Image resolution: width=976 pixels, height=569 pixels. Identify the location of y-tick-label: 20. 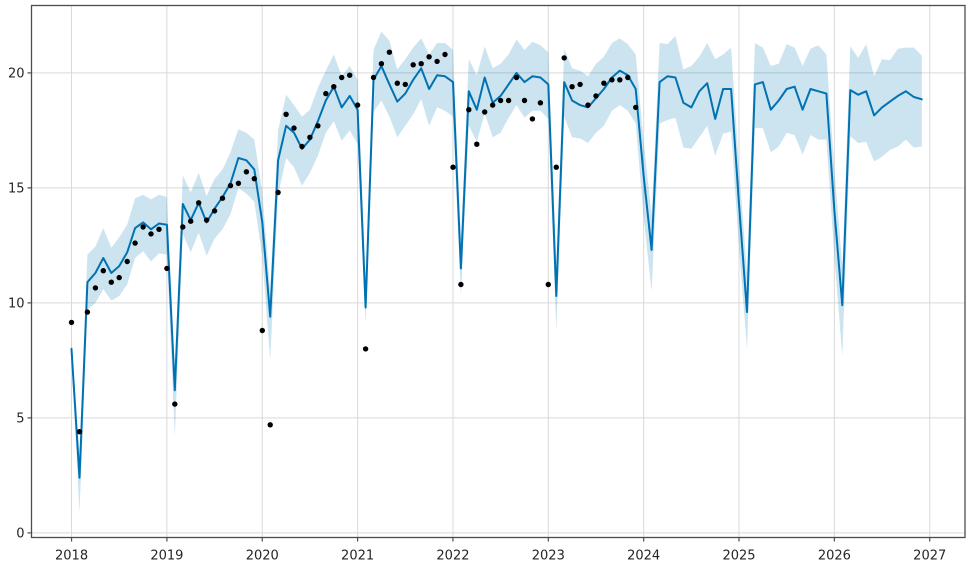
(16, 73).